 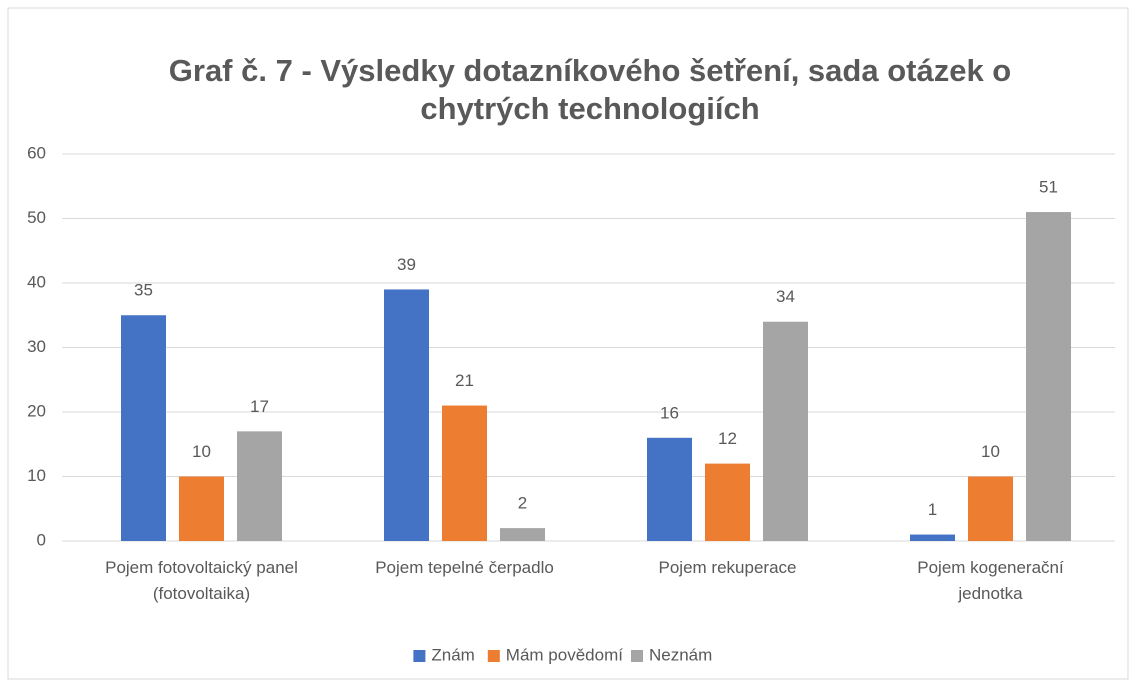 What do you see at coordinates (1048, 187) in the screenshot?
I see `data-label: 51` at bounding box center [1048, 187].